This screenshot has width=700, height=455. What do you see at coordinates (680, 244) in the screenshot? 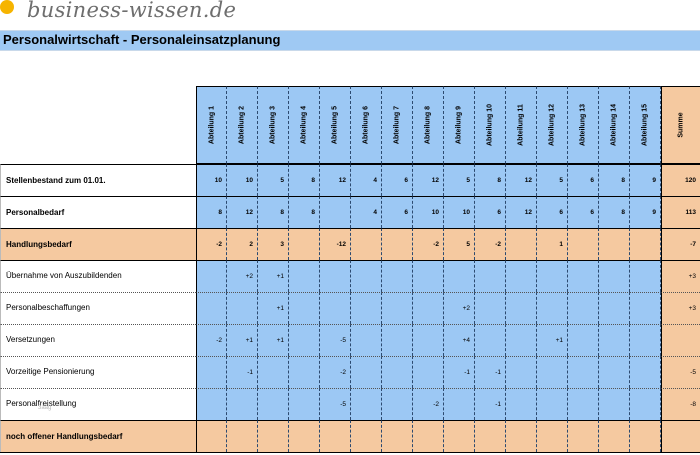
I see `sum-cell: -7` at bounding box center [680, 244].